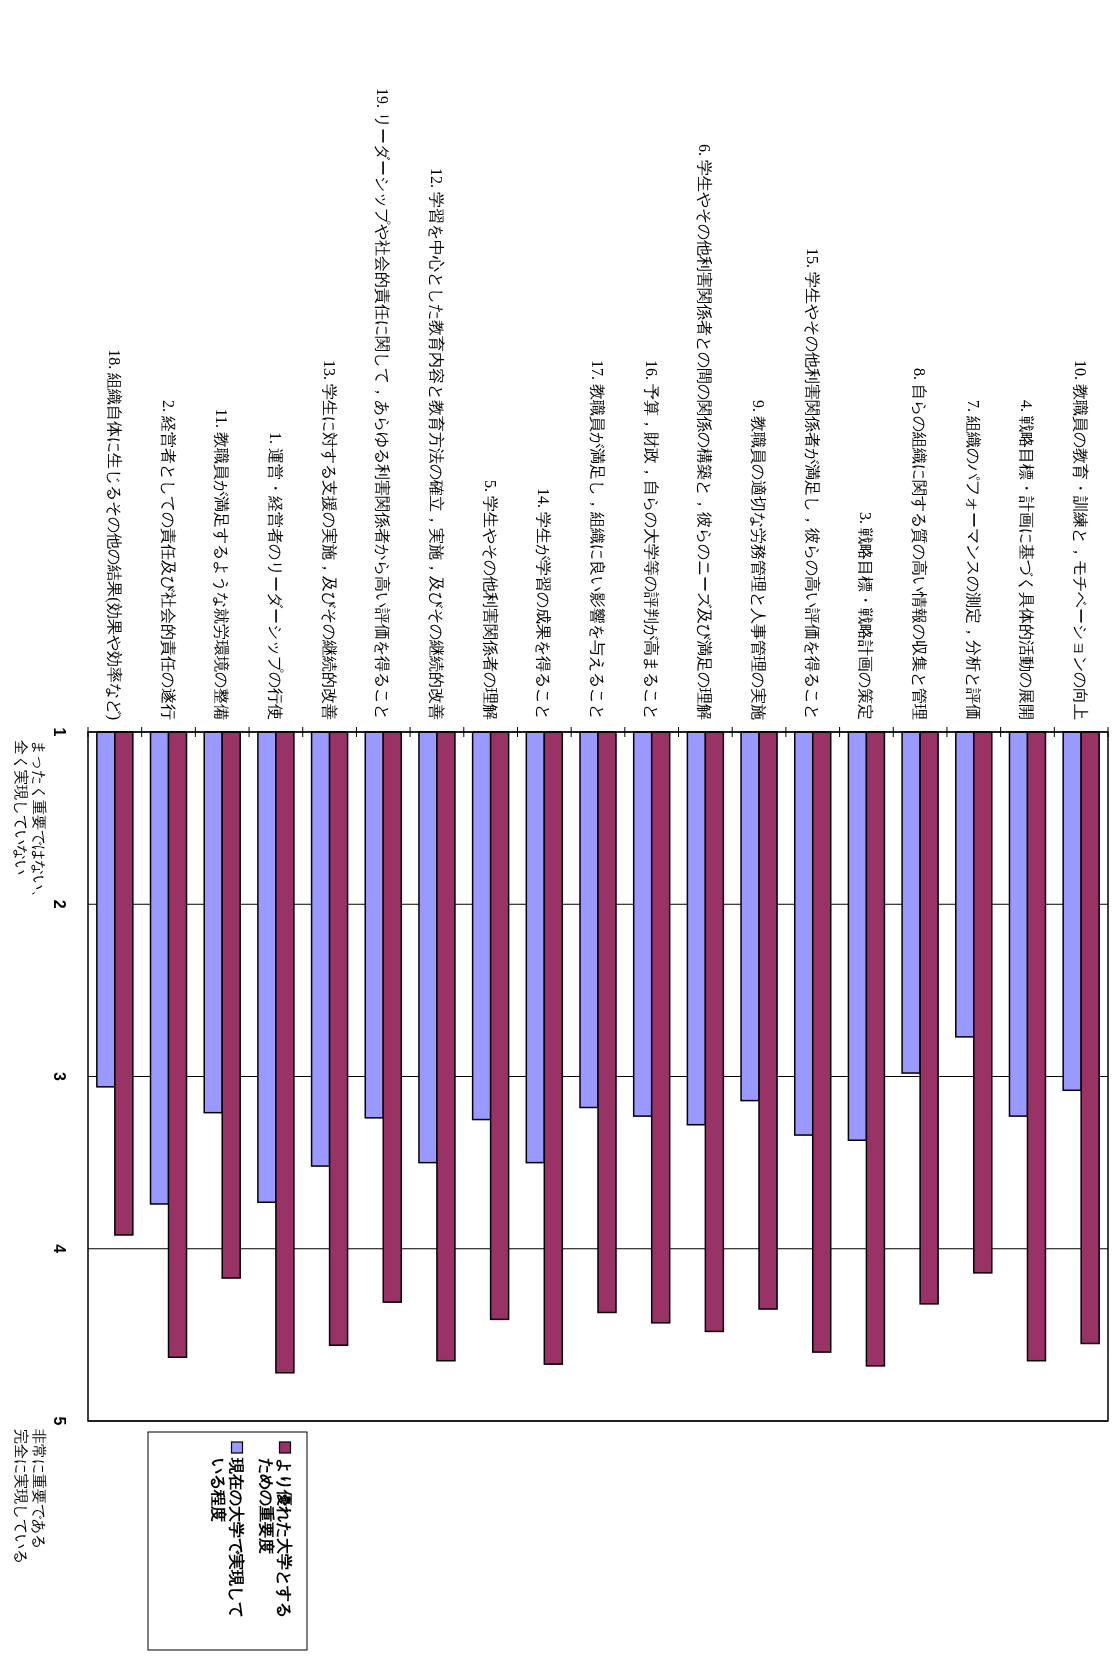 Image resolution: width=1117 pixels, height=1657 pixels. Describe the element at coordinates (60, 732) in the screenshot. I see `y-tick-label: 1` at that location.